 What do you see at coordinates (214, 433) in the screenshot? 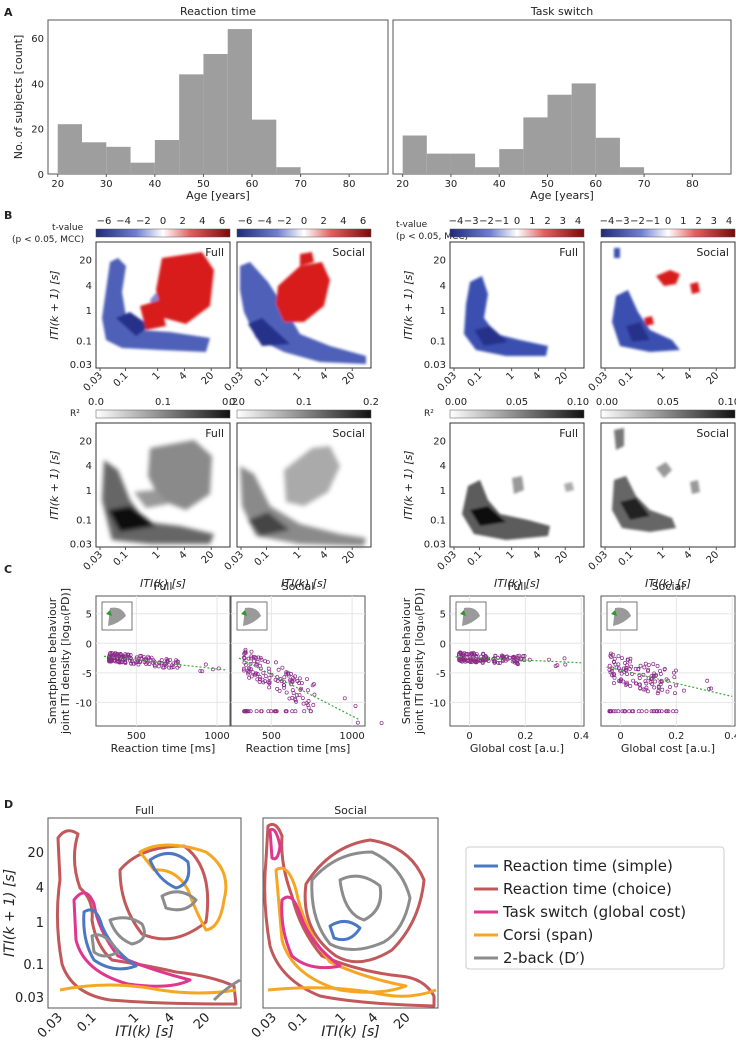
I see `heatmap-title: Full` at bounding box center [214, 433].